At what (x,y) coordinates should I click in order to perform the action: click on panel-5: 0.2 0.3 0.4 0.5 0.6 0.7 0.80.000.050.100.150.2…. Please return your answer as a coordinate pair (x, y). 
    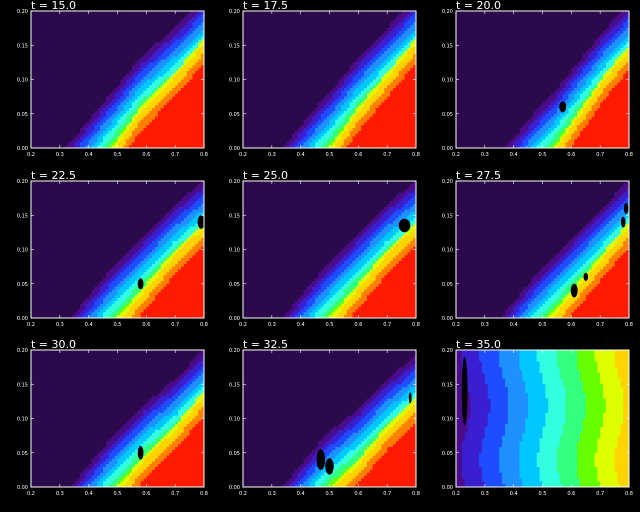
    Looking at the image, I should click on (324, 248).